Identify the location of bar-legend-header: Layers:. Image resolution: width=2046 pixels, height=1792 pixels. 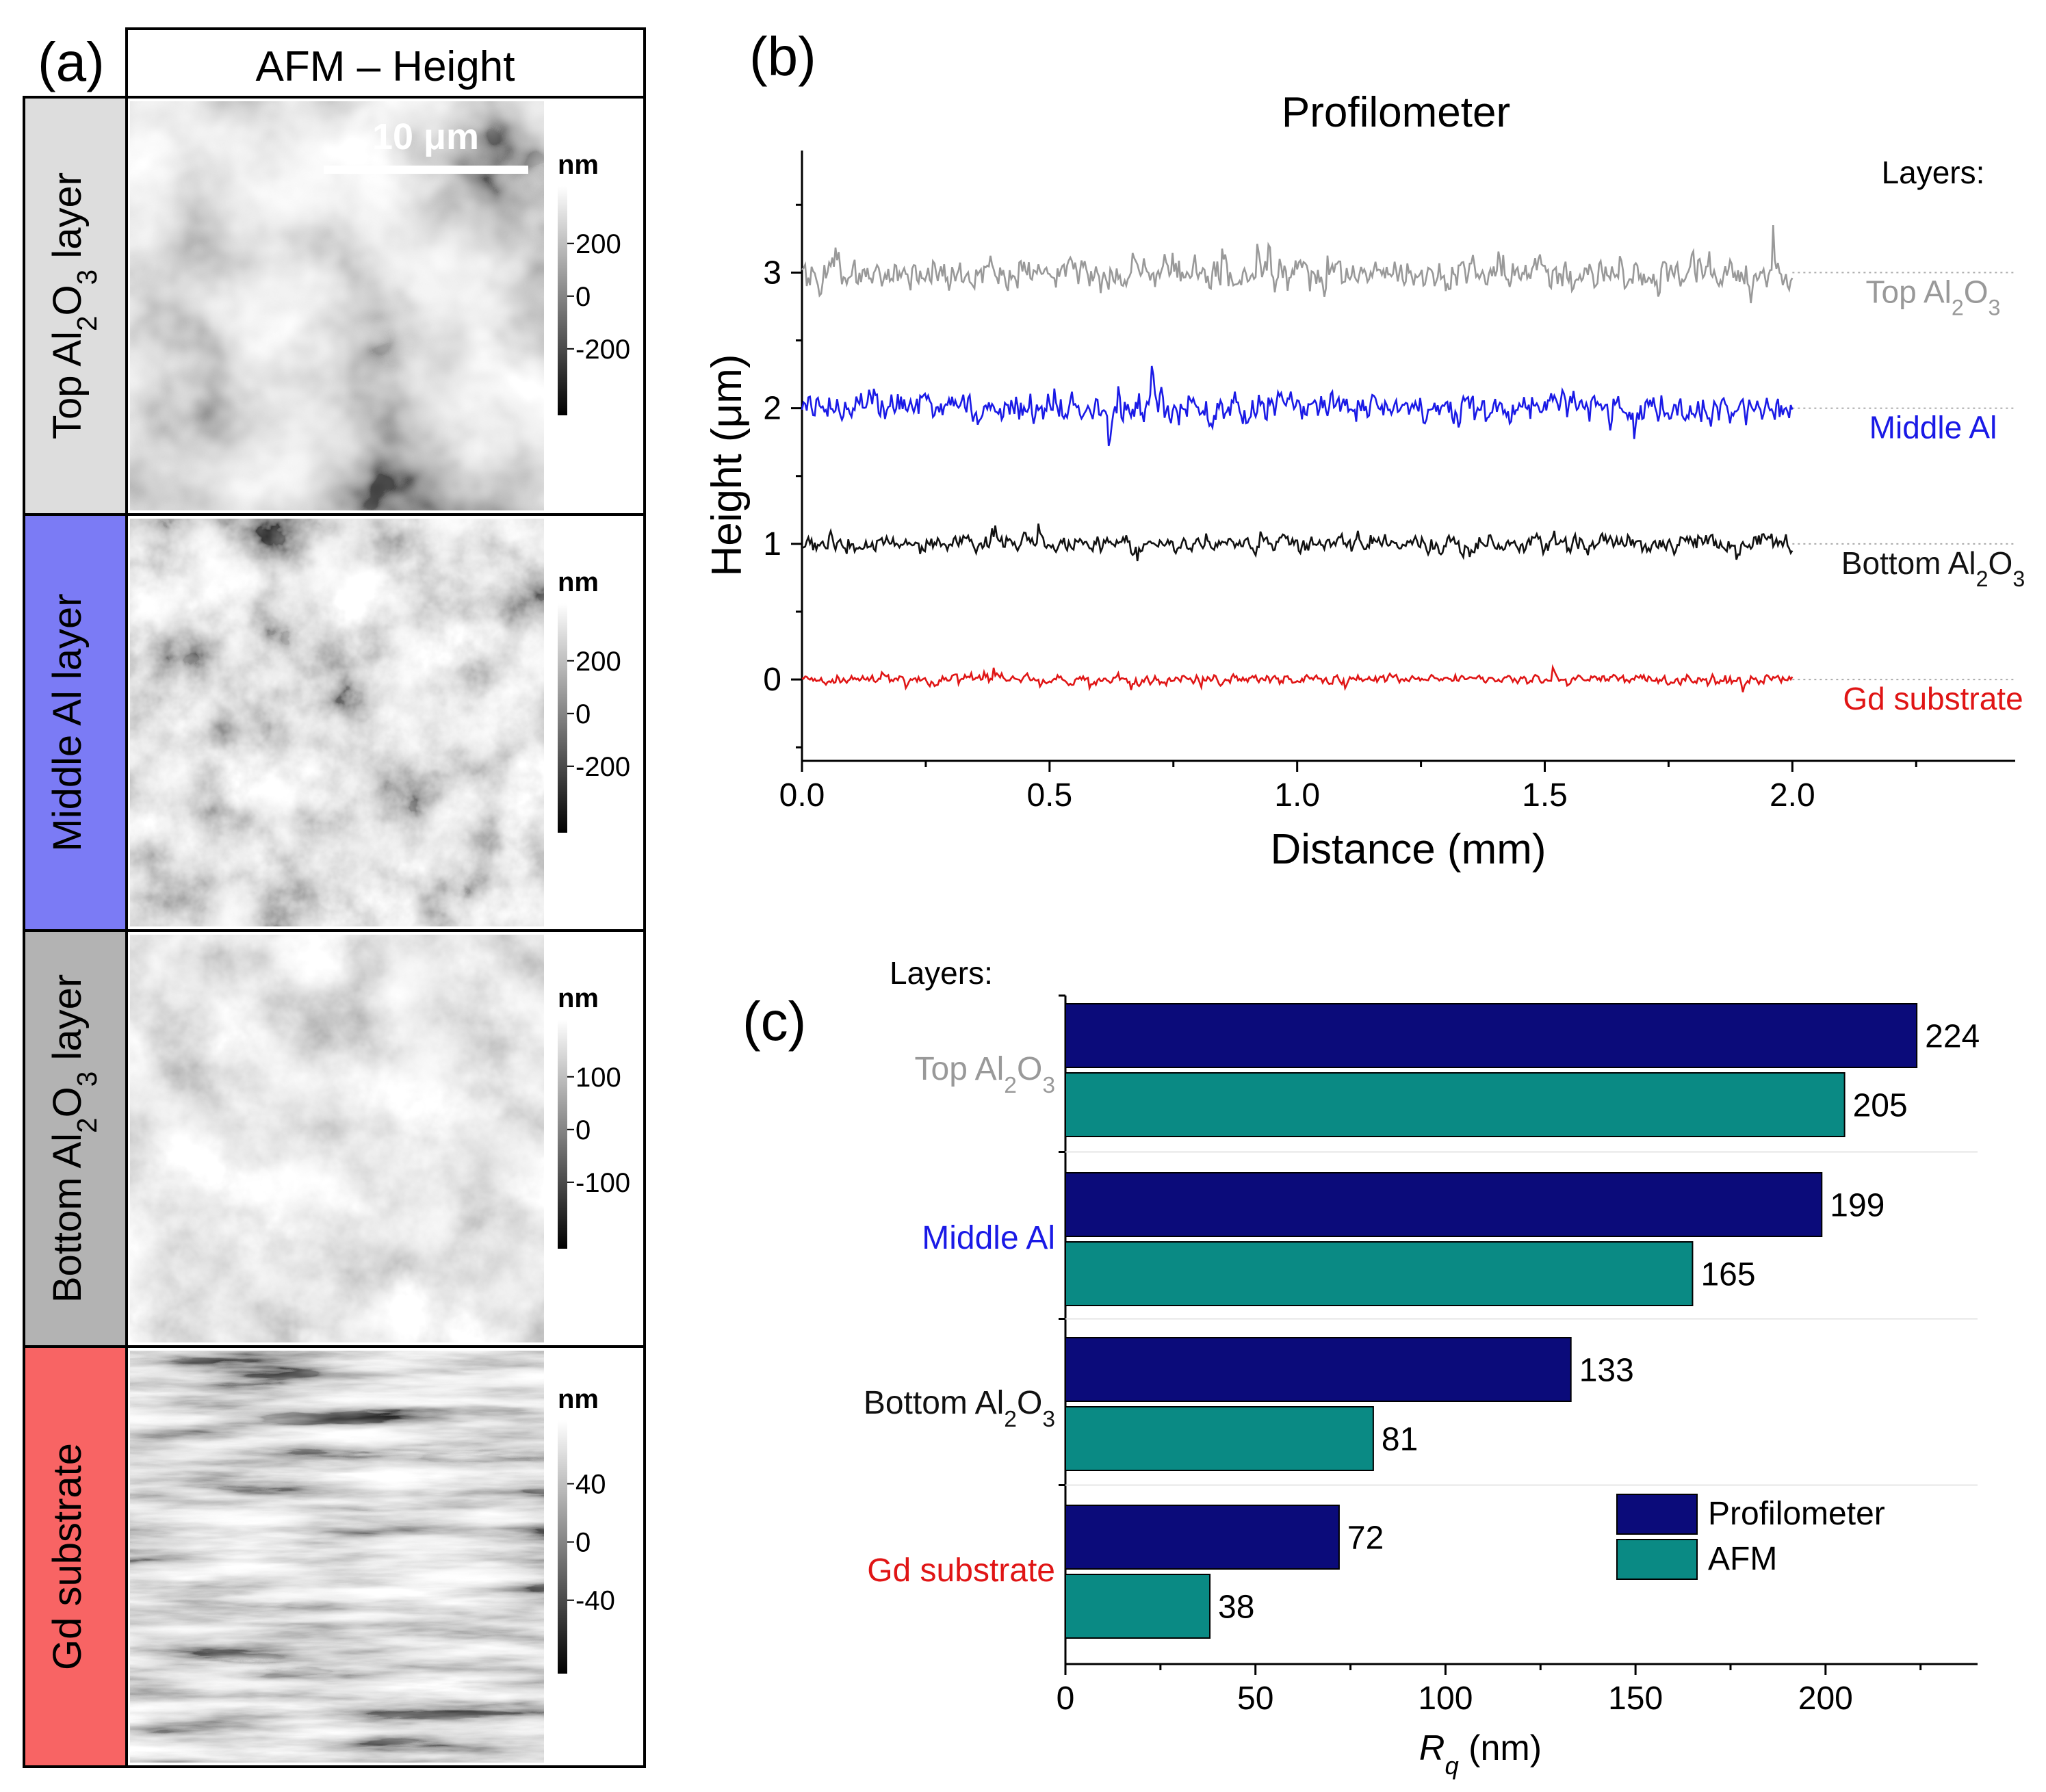
(942, 973).